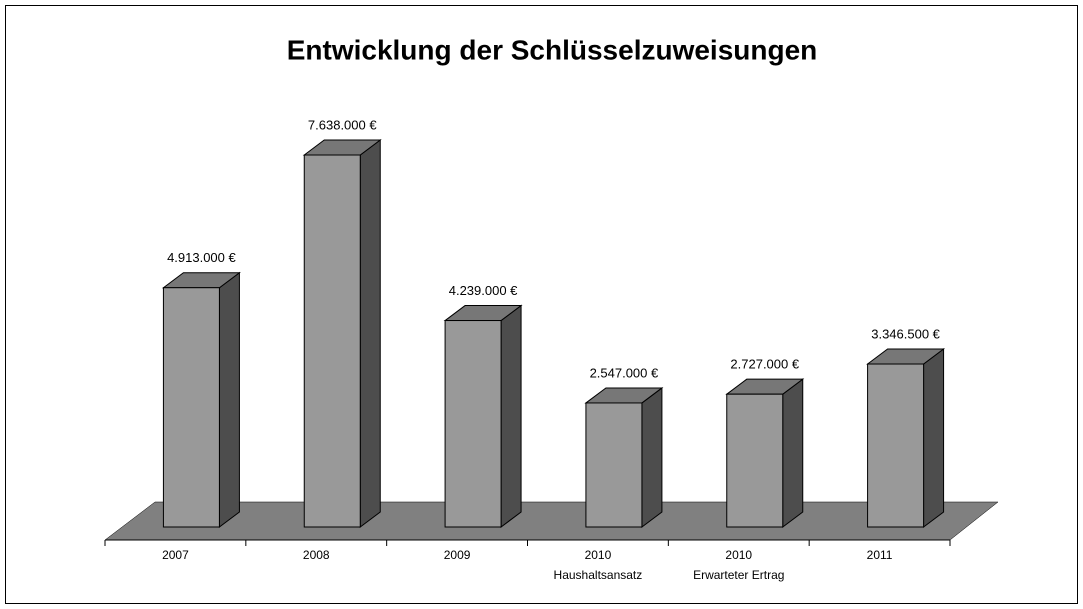 The width and height of the screenshot is (1083, 609). I want to click on data-label: 4.239.000 €, so click(483, 290).